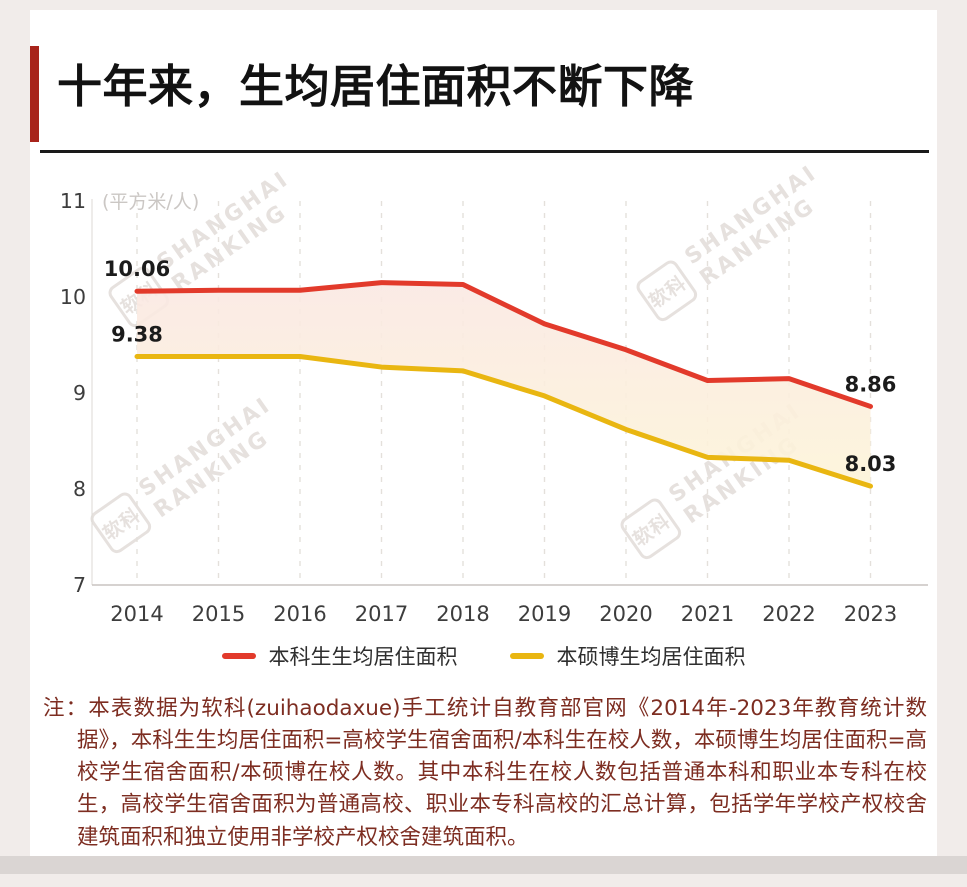 The width and height of the screenshot is (967, 887). What do you see at coordinates (34, 94) in the screenshot?
I see `title-accent-bar` at bounding box center [34, 94].